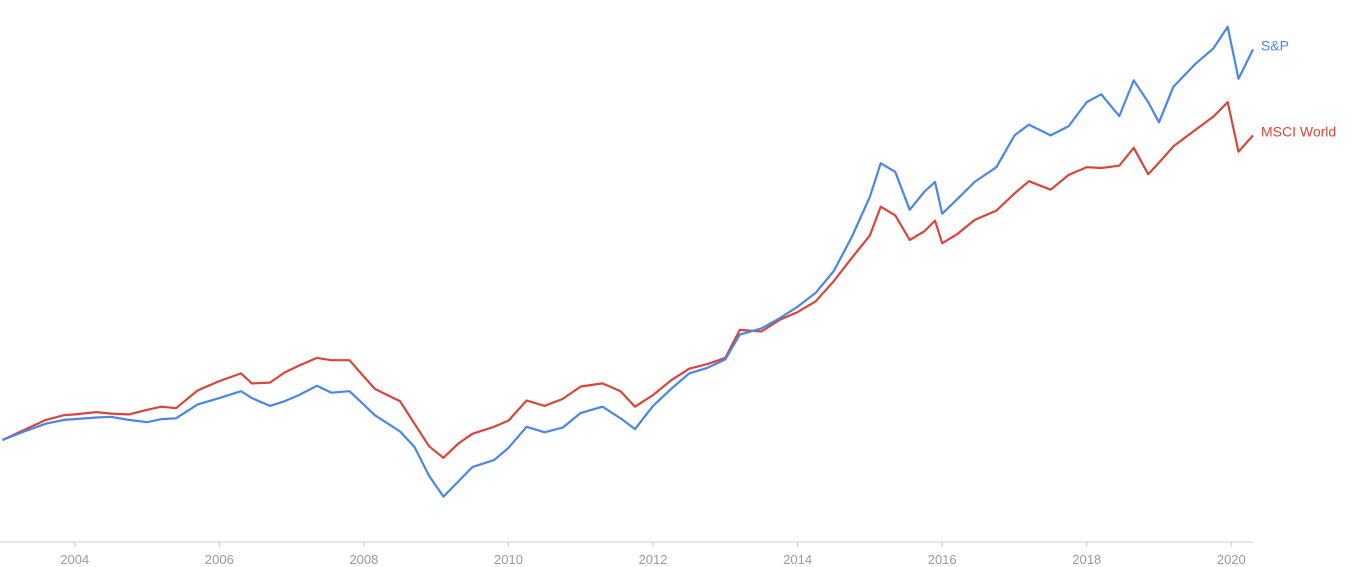 This screenshot has width=1352, height=567. Describe the element at coordinates (219, 559) in the screenshot. I see `x-tick-label: 2006` at that location.